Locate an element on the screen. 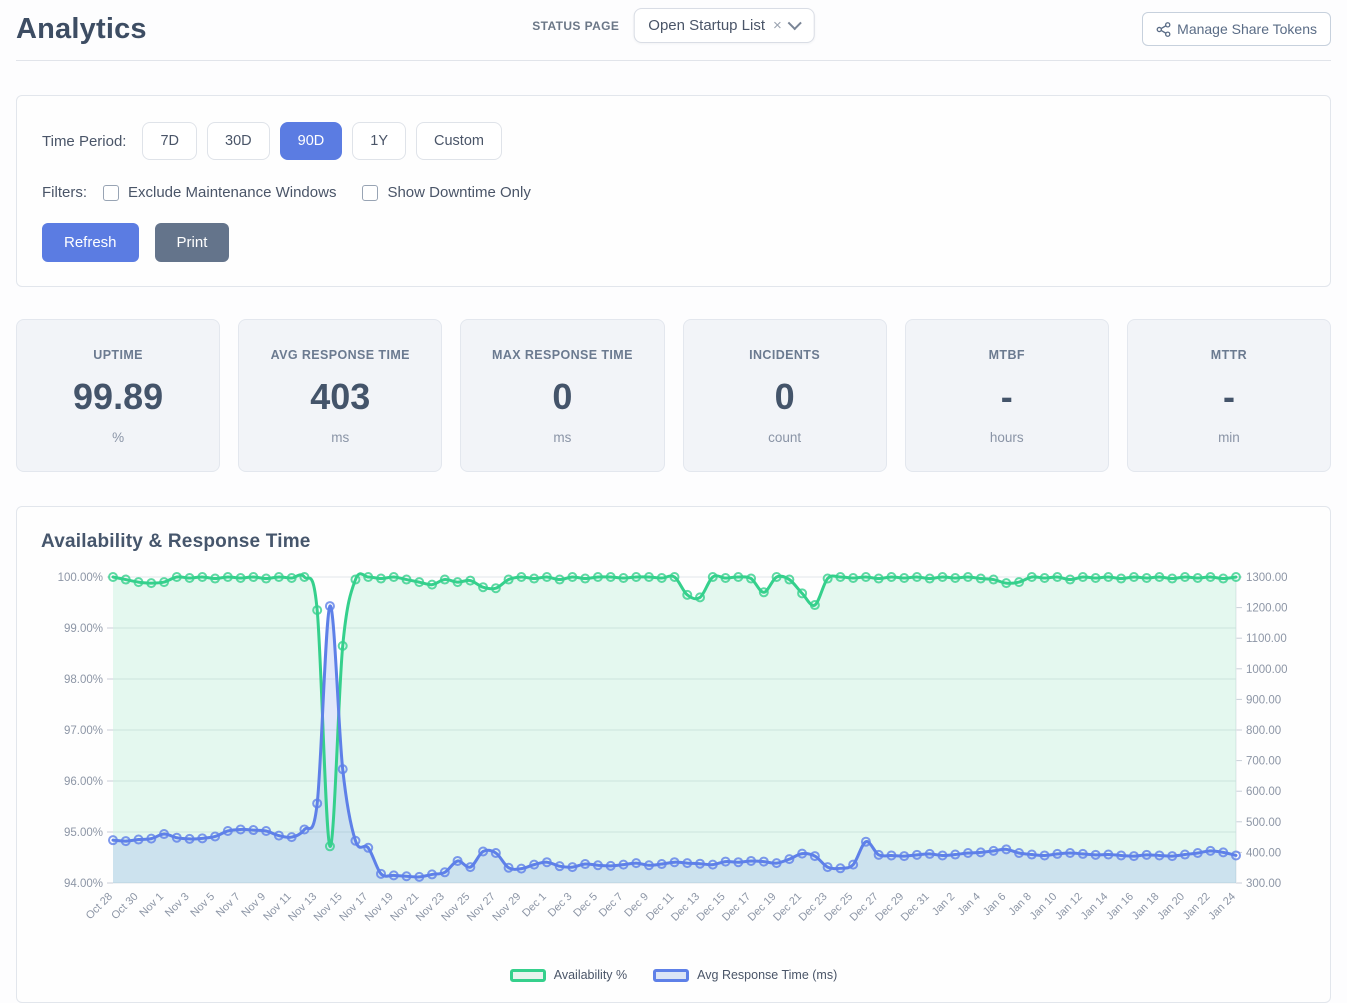 This screenshot has height=1003, width=1347. stat-value: 99.89 is located at coordinates (118, 396).